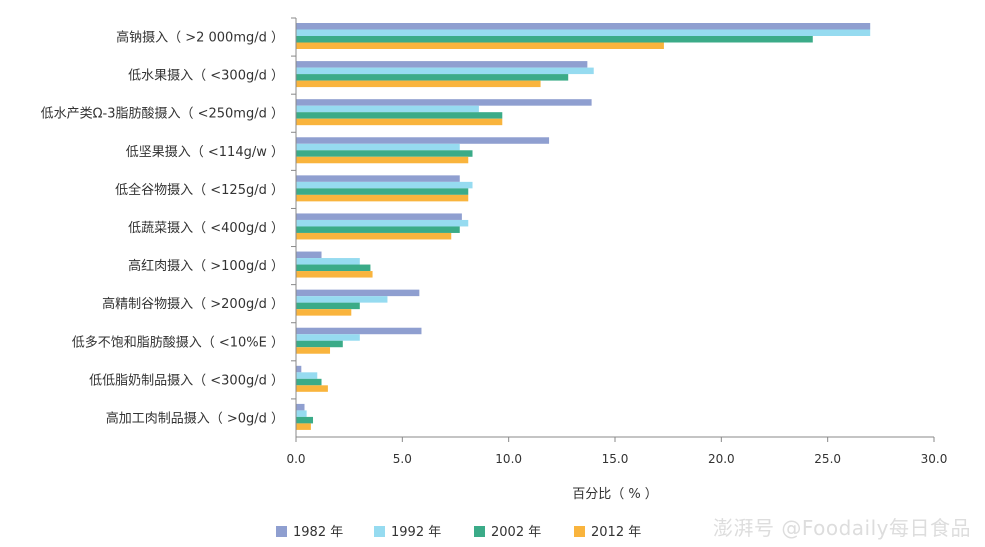 This screenshot has height=547, width=985. I want to click on x-tick-label: 25.0, so click(827, 459).